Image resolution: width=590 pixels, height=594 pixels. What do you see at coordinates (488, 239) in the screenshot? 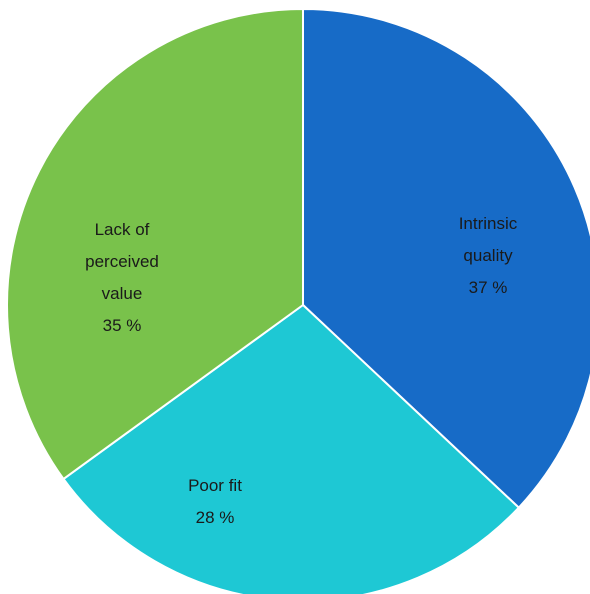
I see `category-label: Intrinsic quality` at bounding box center [488, 239].